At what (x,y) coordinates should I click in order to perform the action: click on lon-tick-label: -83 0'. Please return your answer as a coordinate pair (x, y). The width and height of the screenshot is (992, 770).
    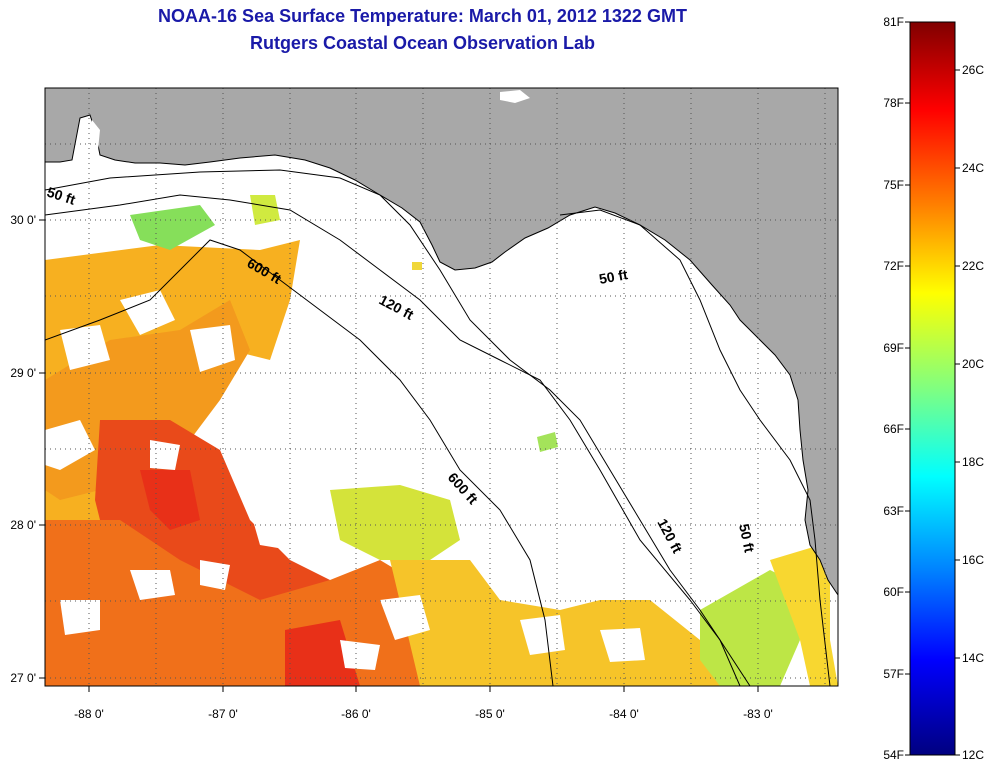
    Looking at the image, I should click on (758, 714).